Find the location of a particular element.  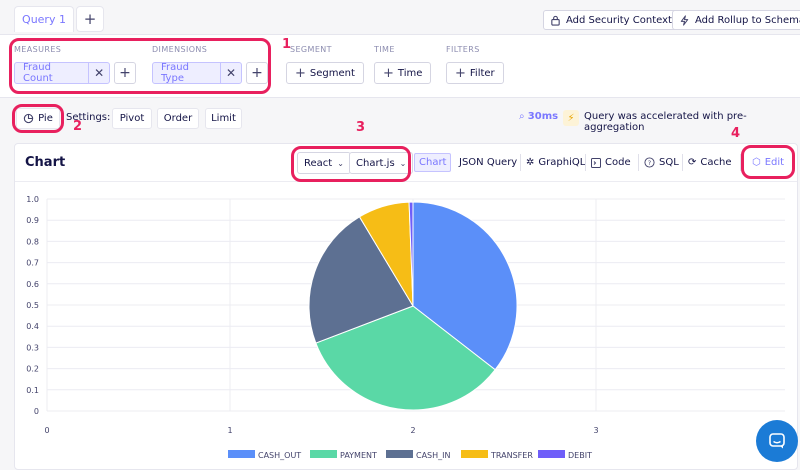

add-filter-button: + Filter is located at coordinates (475, 73).